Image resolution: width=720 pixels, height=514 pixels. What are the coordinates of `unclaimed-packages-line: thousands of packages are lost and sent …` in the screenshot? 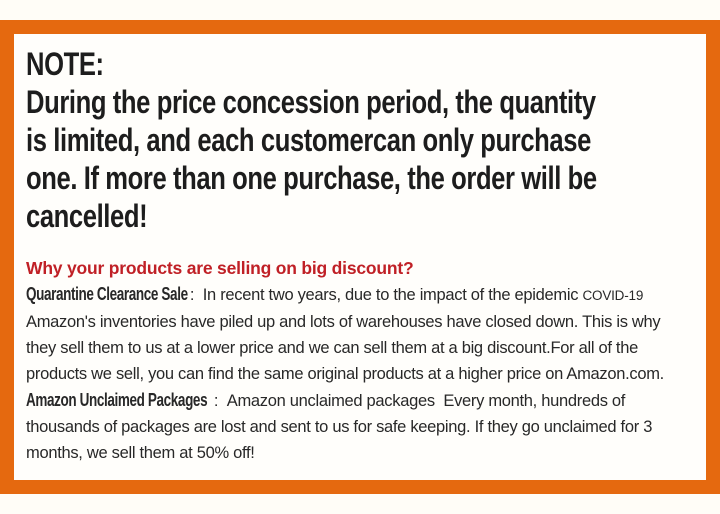 It's located at (339, 427).